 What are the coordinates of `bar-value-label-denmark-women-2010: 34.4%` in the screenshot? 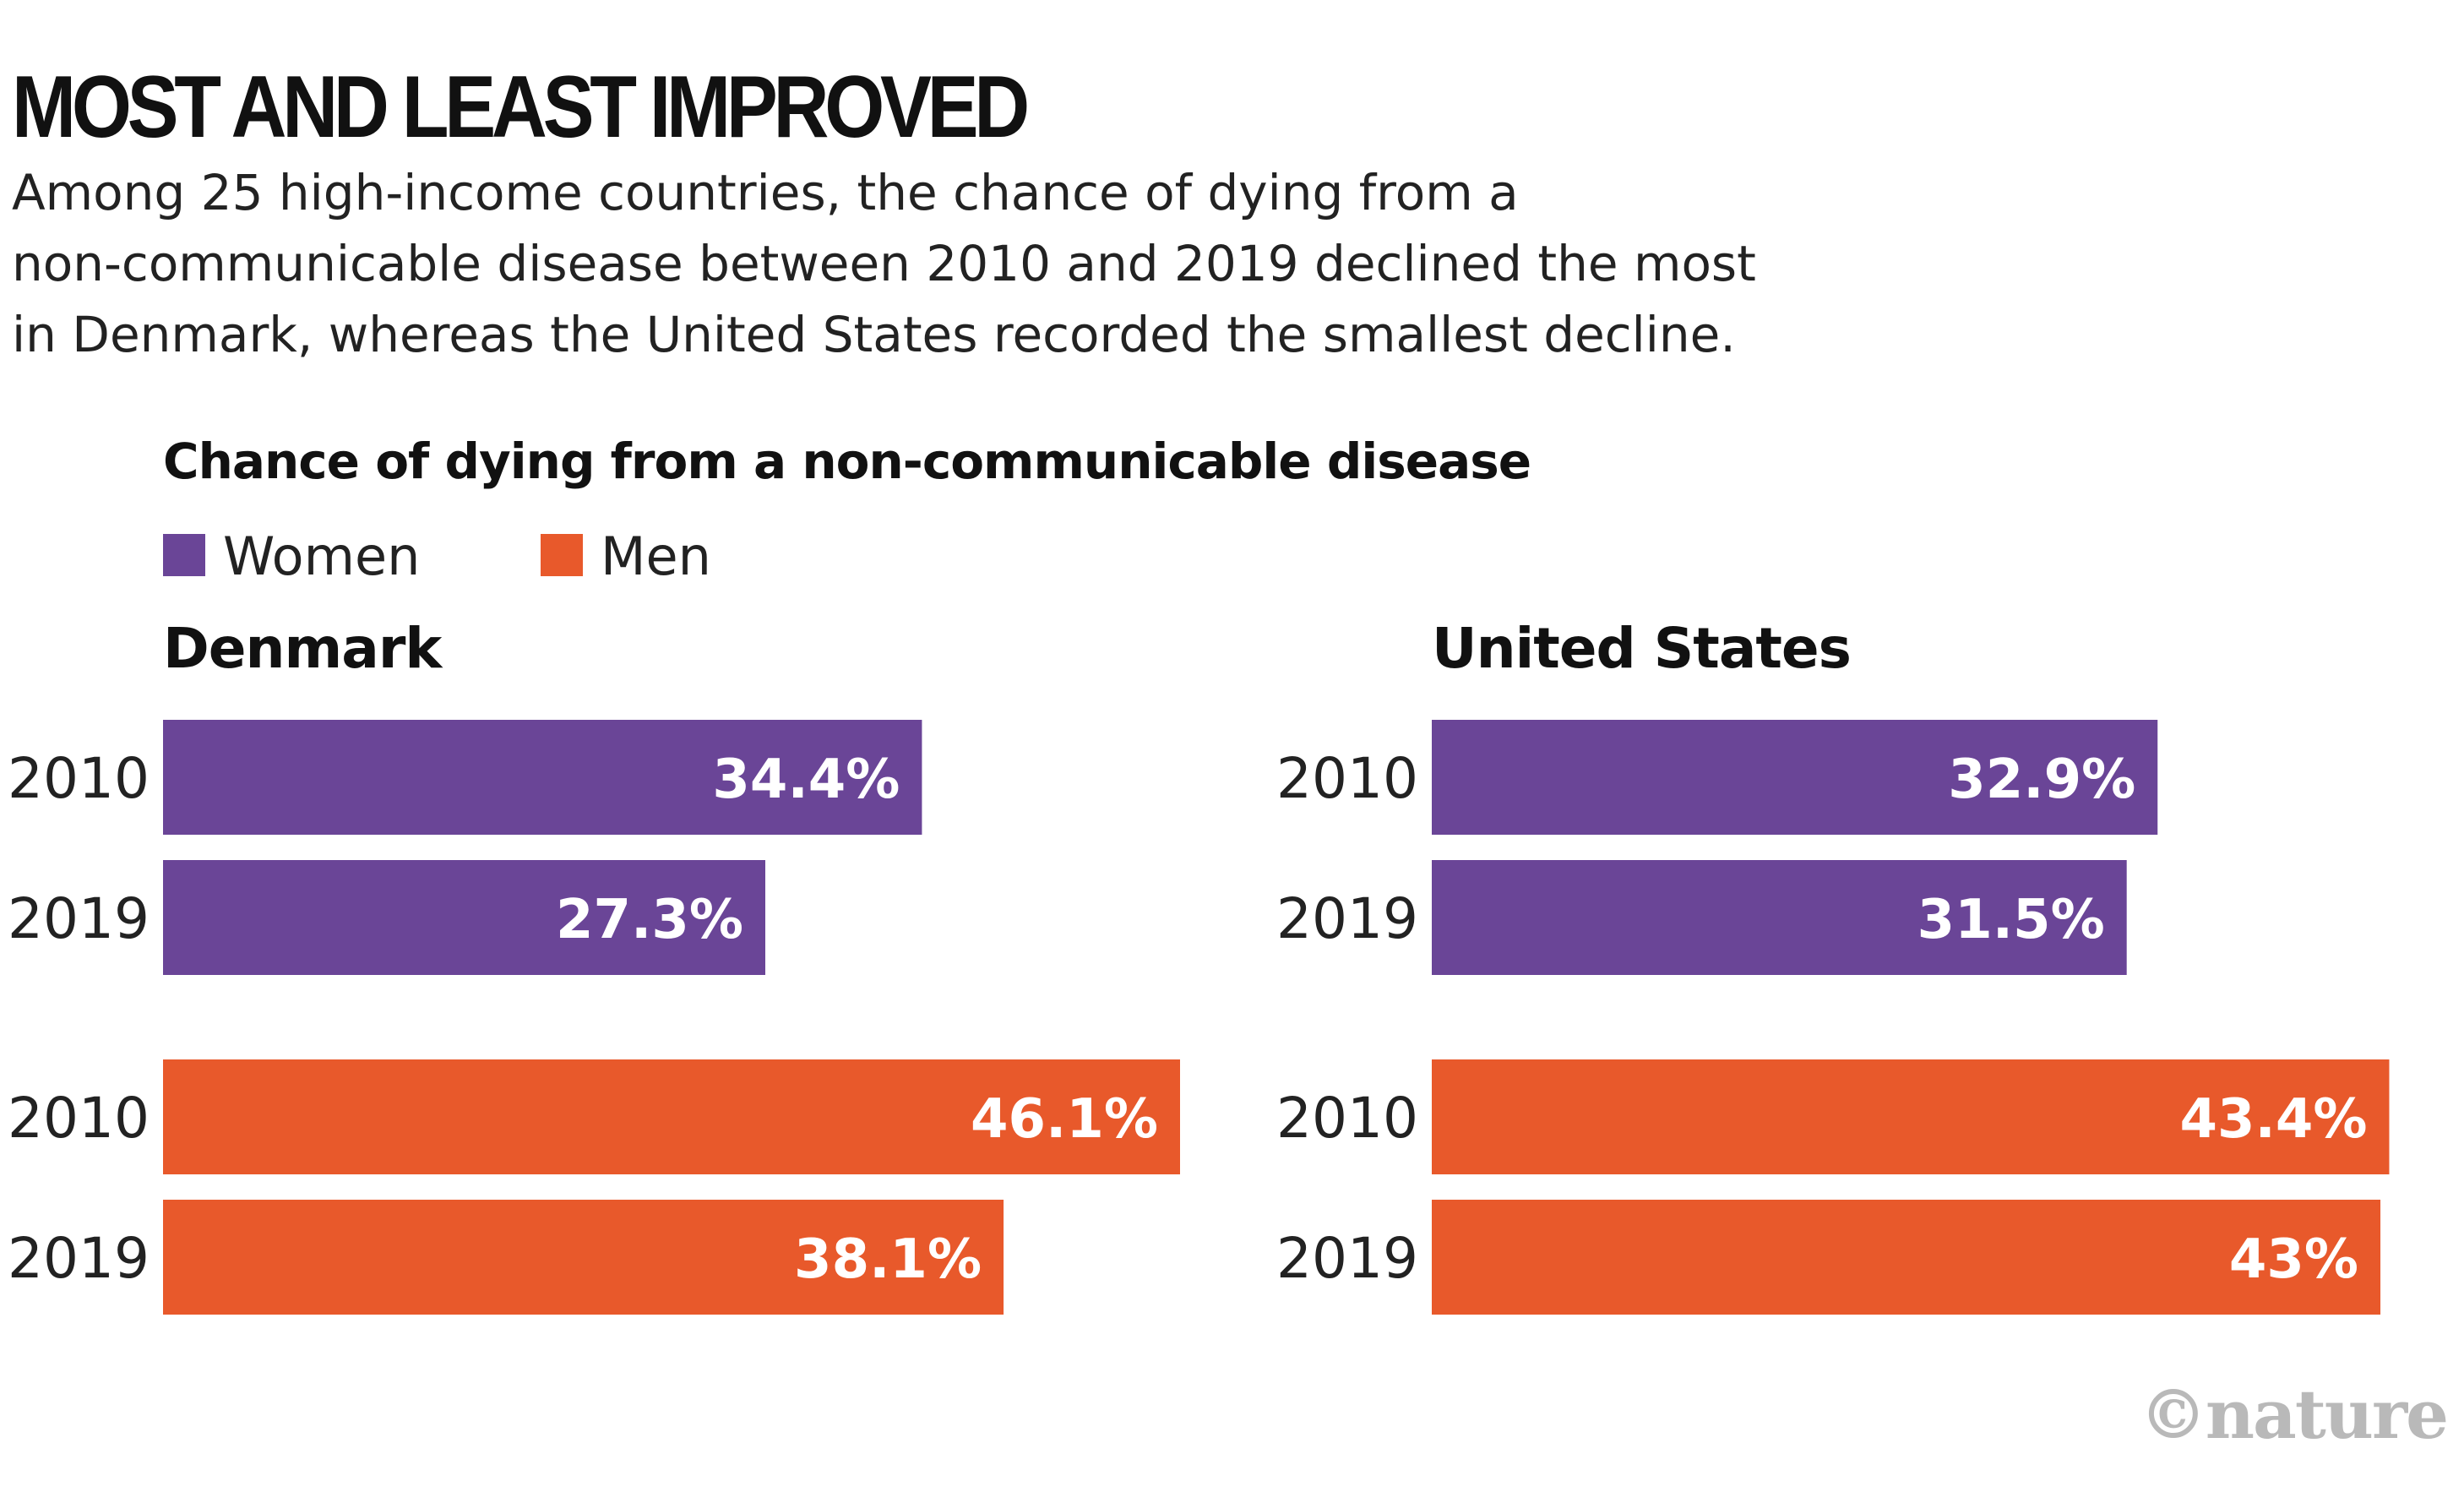 It's located at (806, 780).